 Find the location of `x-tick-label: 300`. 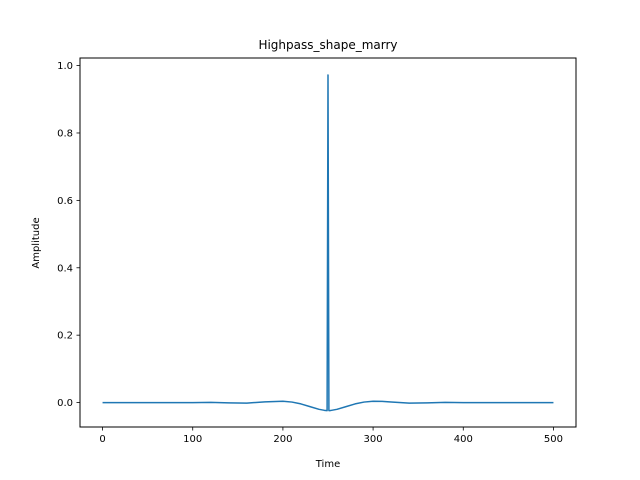

x-tick-label: 300 is located at coordinates (373, 439).